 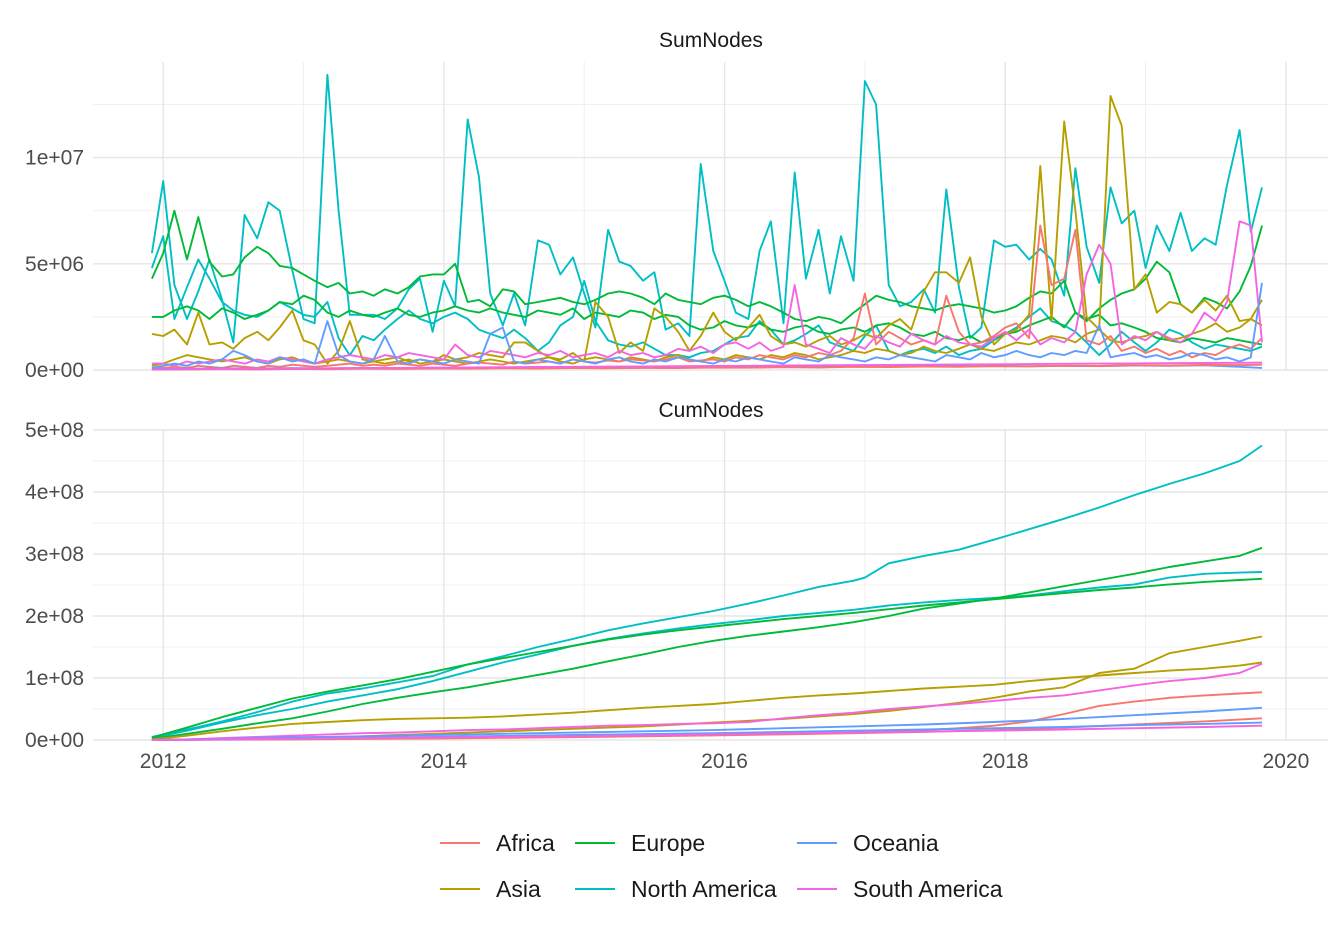 What do you see at coordinates (54, 430) in the screenshot?
I see `y-tick-label: 5e+08` at bounding box center [54, 430].